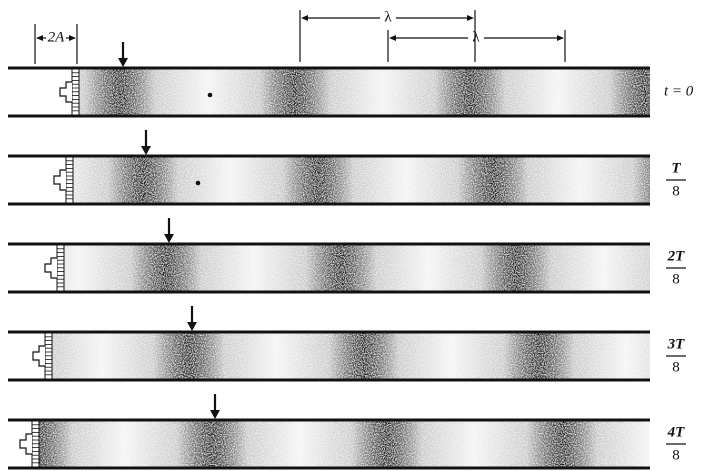 The image size is (701, 471). What do you see at coordinates (676, 256) in the screenshot?
I see `time-numerator: 2T` at bounding box center [676, 256].